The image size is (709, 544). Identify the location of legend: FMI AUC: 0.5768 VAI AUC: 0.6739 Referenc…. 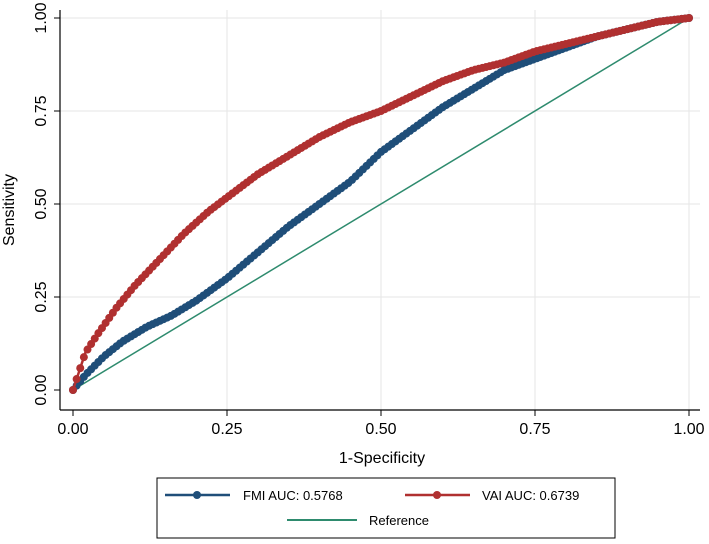
(386, 508).